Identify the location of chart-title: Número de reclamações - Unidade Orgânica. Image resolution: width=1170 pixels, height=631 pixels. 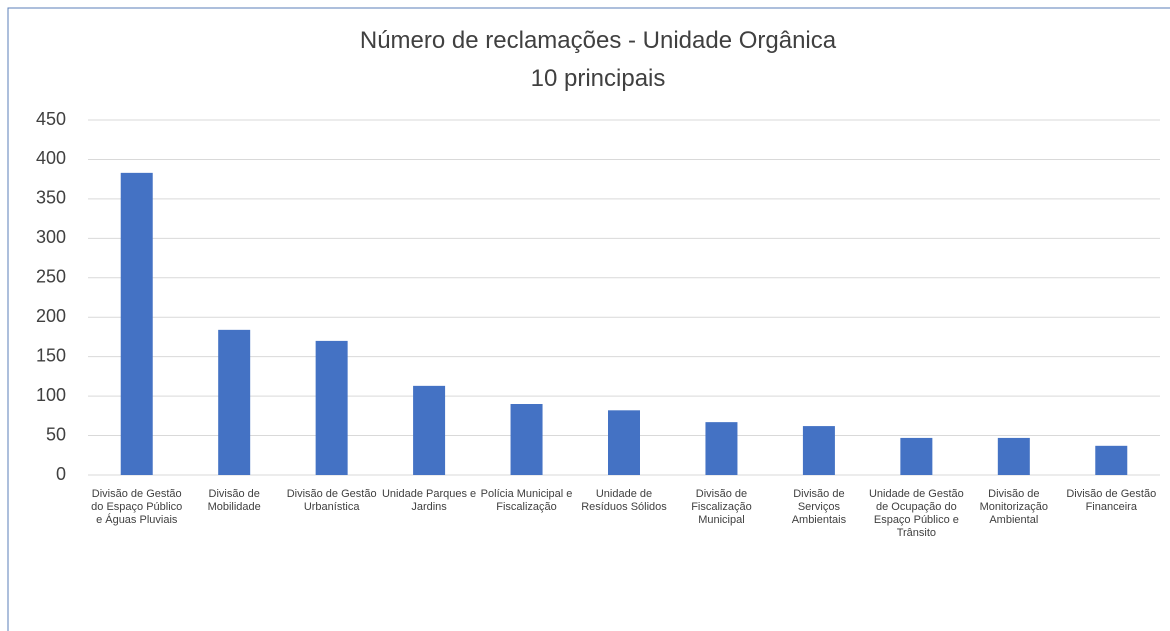
(598, 40).